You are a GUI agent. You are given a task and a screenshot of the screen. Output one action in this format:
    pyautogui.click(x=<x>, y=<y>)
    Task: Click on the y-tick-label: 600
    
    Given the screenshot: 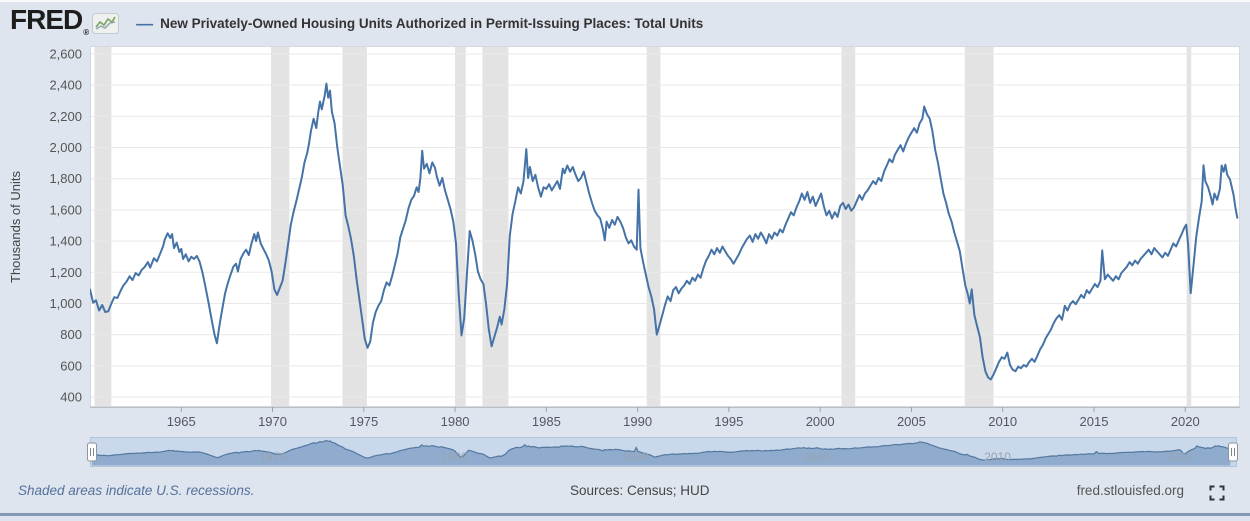 What is the action you would take?
    pyautogui.click(x=71, y=365)
    